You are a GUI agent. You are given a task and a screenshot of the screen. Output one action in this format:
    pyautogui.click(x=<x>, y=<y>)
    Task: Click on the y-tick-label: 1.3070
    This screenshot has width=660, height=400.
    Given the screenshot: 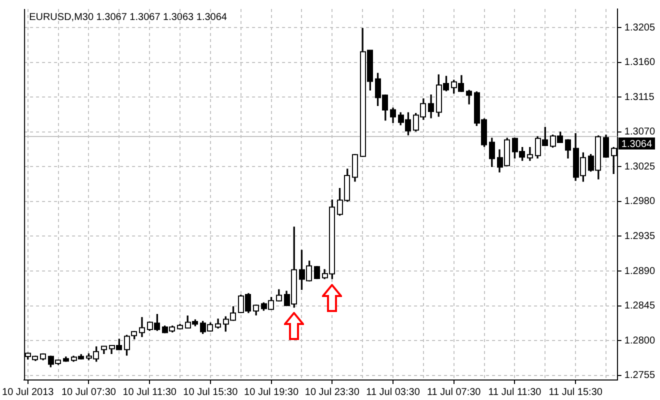 What is the action you would take?
    pyautogui.click(x=640, y=132)
    